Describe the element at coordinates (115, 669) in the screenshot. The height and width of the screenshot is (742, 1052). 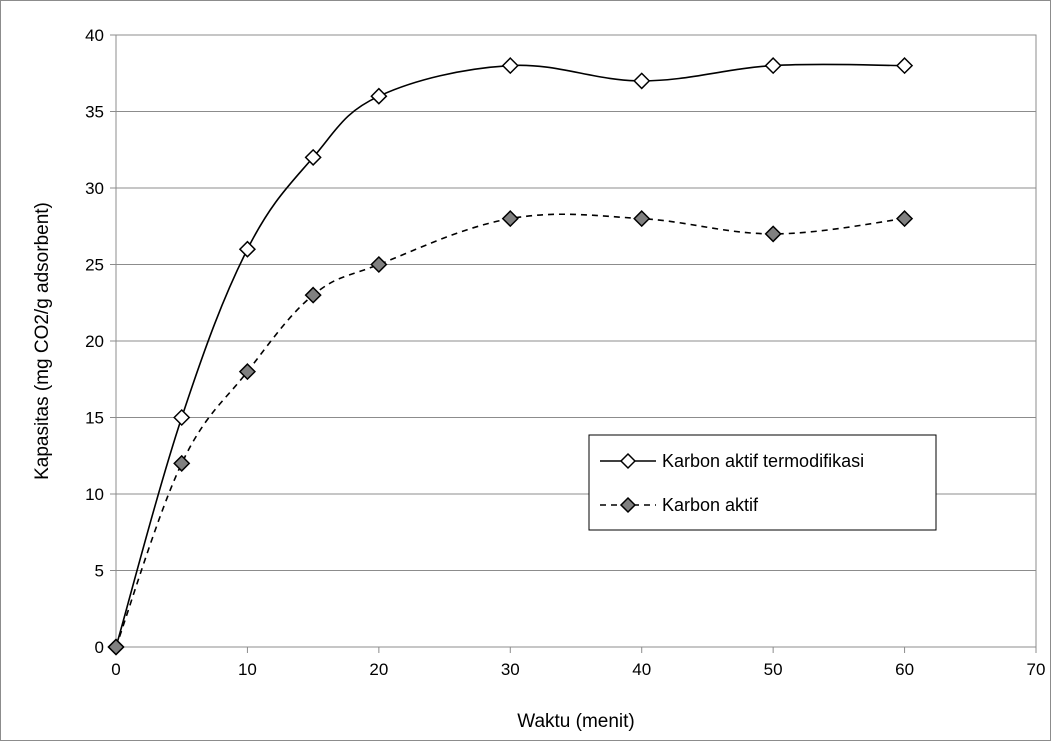
I see `x-tick-label-0: 0` at that location.